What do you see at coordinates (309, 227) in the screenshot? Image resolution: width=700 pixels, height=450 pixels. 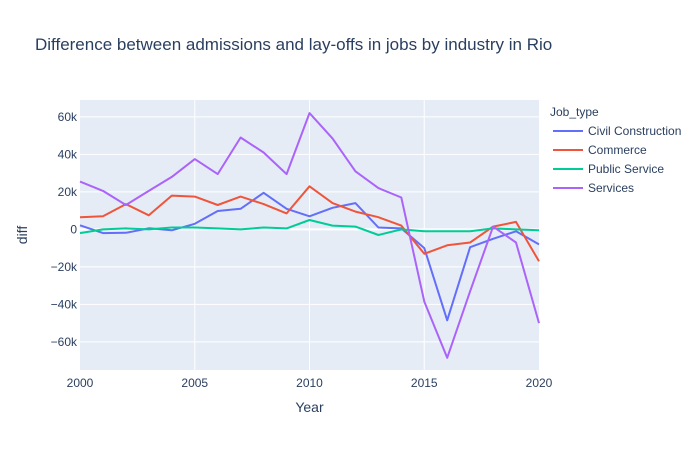 I see `series-line-public-service` at bounding box center [309, 227].